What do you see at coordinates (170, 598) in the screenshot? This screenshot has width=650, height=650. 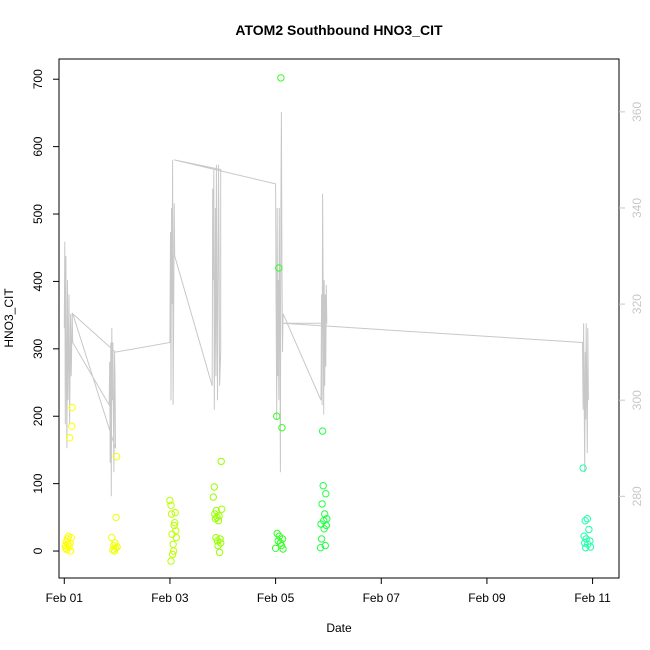 I see `x-tick-label: Feb 03` at bounding box center [170, 598].